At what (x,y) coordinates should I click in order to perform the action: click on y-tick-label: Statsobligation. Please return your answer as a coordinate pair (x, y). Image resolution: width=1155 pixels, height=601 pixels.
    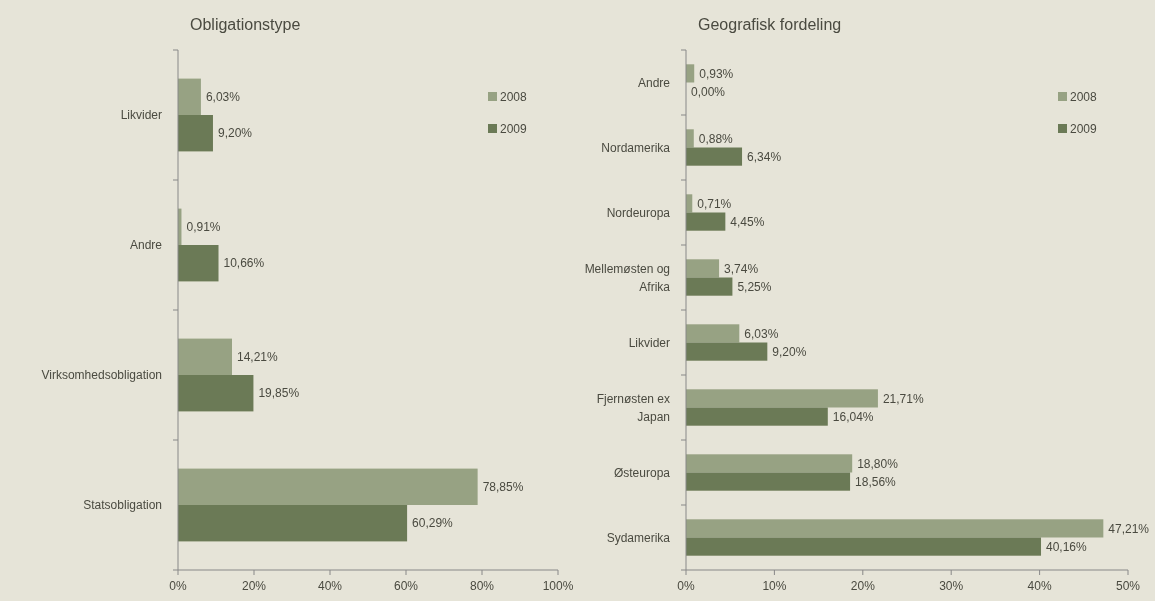
    Looking at the image, I should click on (122, 505).